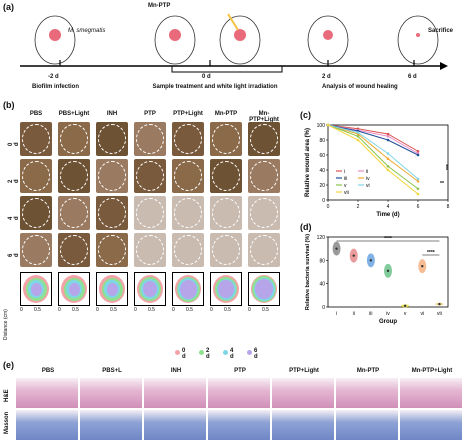  What do you see at coordinates (354, 314) in the screenshot?
I see `x-tick-label: ii` at bounding box center [354, 314].